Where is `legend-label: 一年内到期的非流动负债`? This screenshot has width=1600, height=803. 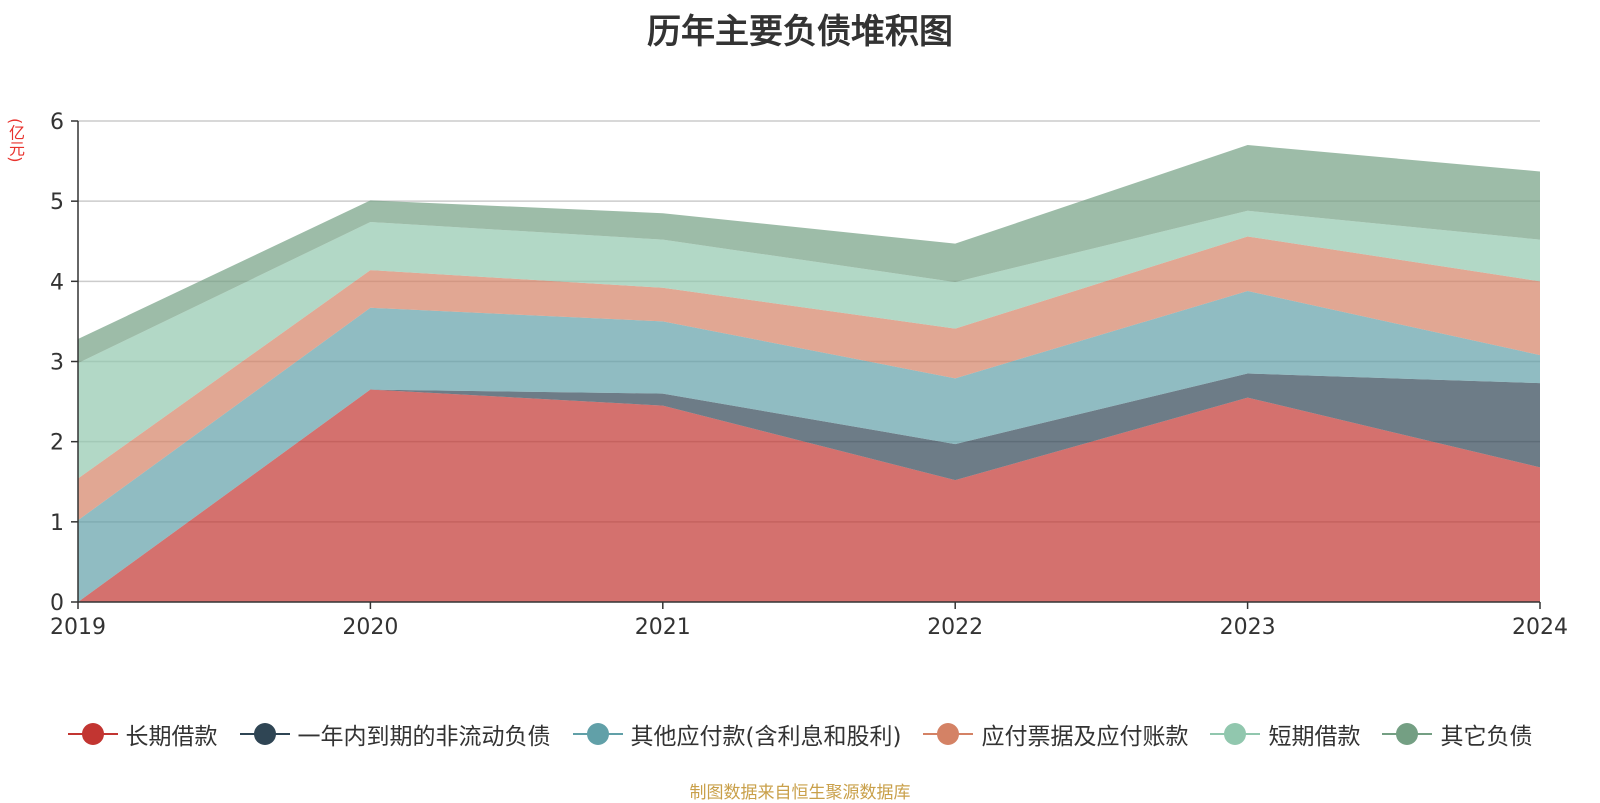
legend-label: 一年内到期的非流动负债 is located at coordinates (424, 737).